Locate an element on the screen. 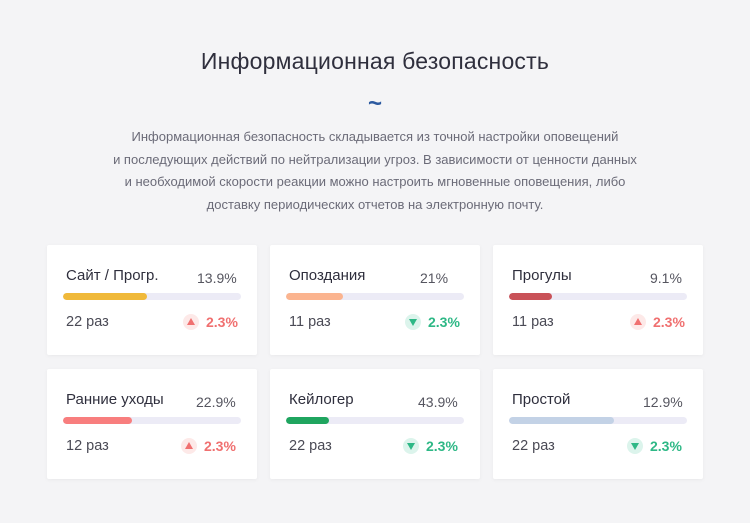  card-percent: 22.9% is located at coordinates (216, 402).